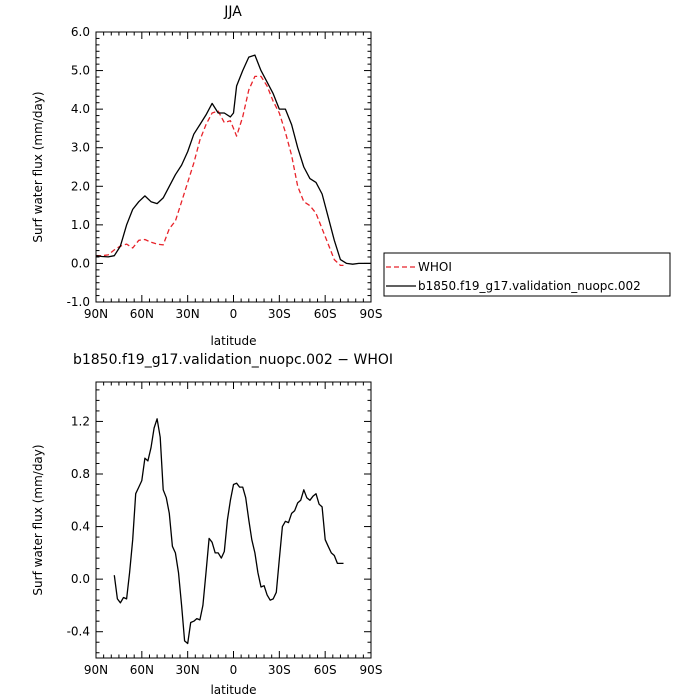 The image size is (700, 700). What do you see at coordinates (80, 186) in the screenshot?
I see `y-tick-label: 2.0` at bounding box center [80, 186].